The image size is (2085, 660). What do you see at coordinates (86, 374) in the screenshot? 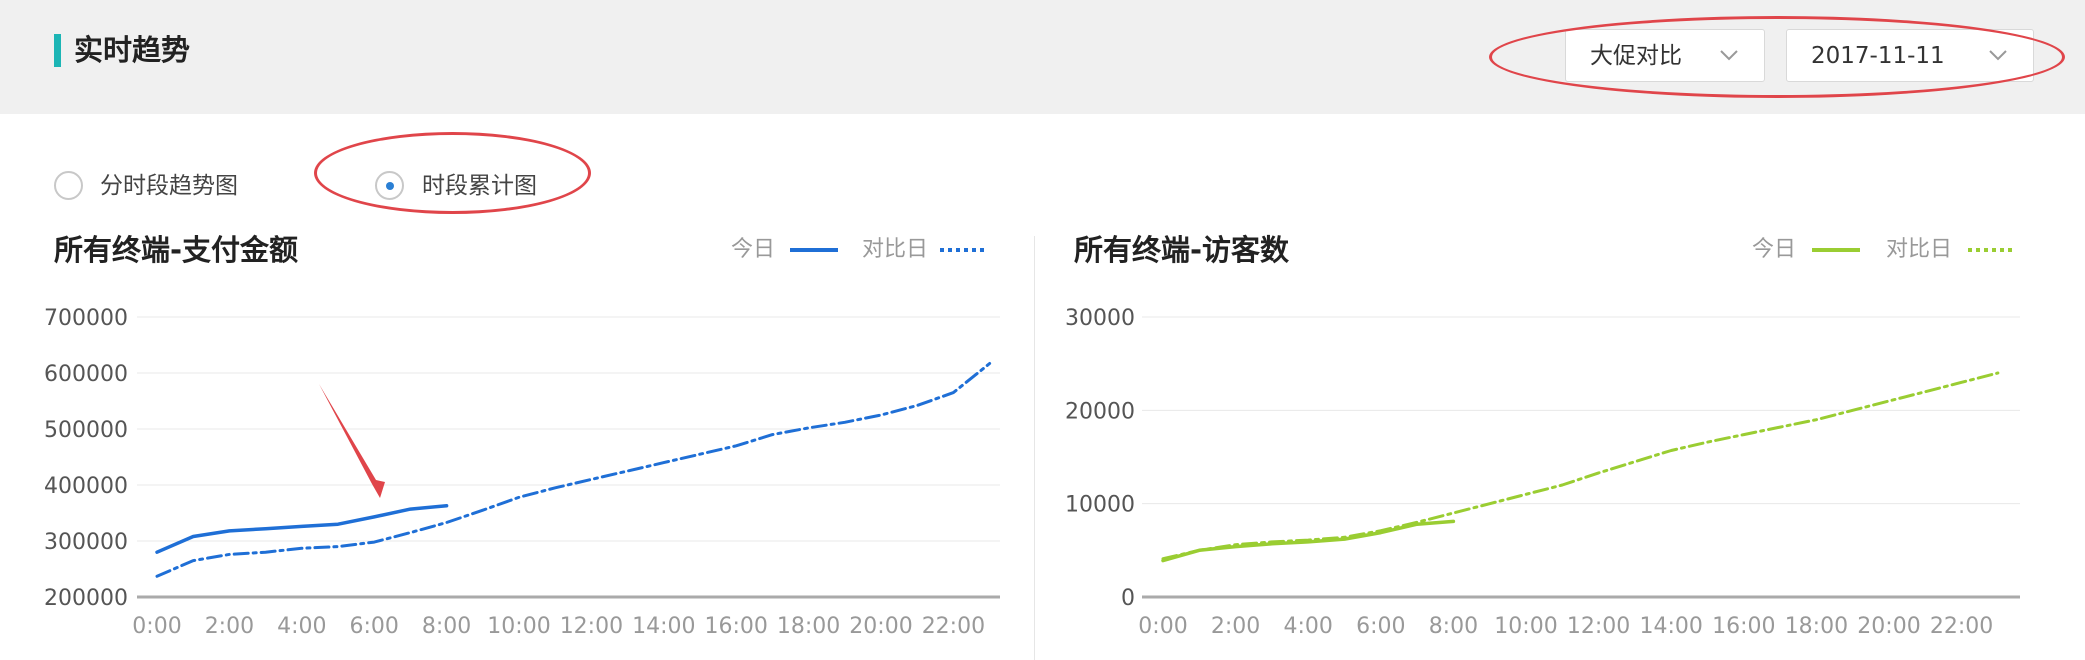
I see `y-tick-label: 600000` at bounding box center [86, 374].